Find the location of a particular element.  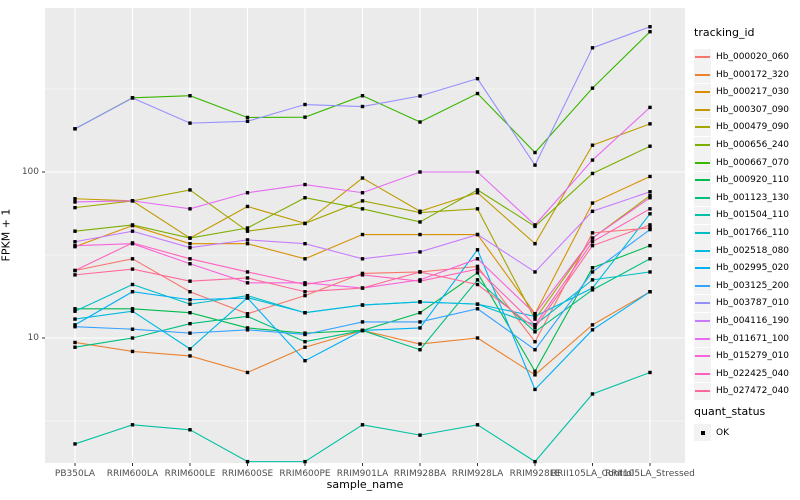

x-tick-label-RRIM928BA: RRIM928BA is located at coordinates (420, 474).